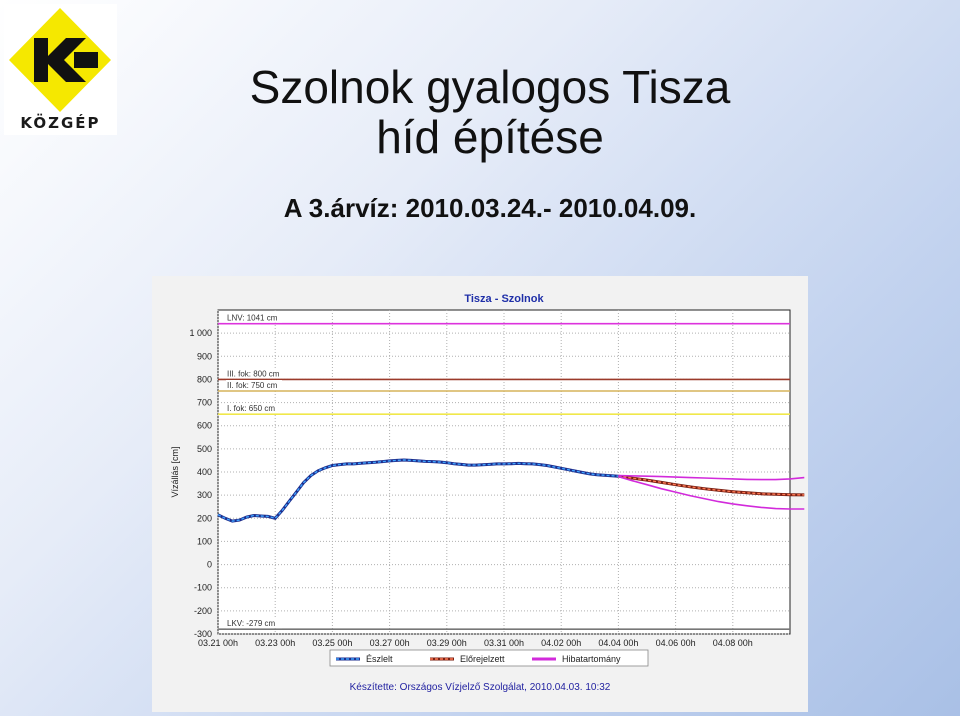 This screenshot has height=716, width=960. What do you see at coordinates (482, 659) in the screenshot?
I see `legend-label: Előrejelzett` at bounding box center [482, 659].